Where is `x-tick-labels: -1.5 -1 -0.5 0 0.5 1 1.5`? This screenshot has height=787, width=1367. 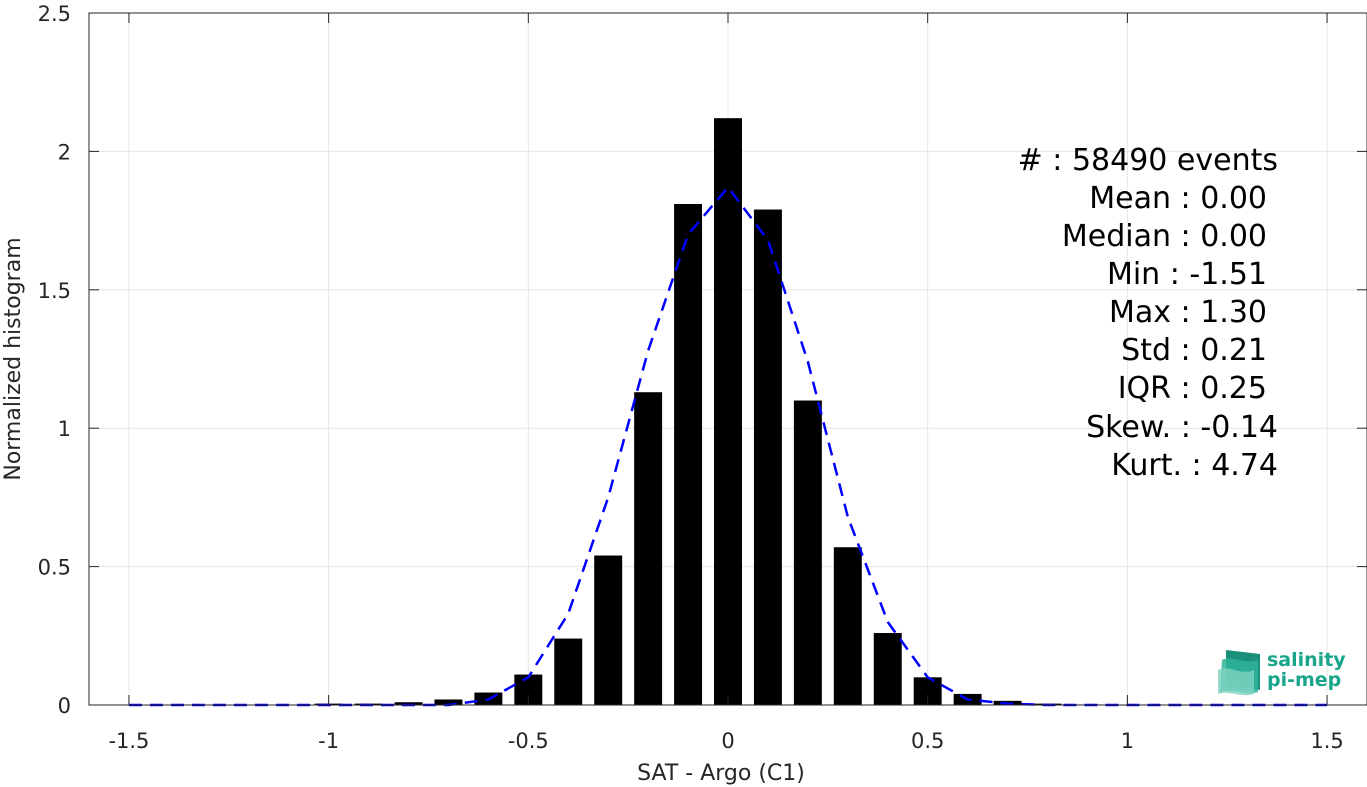 x-tick-labels: -1.5 -1 -0.5 0 0.5 1 1.5 is located at coordinates (725, 741).